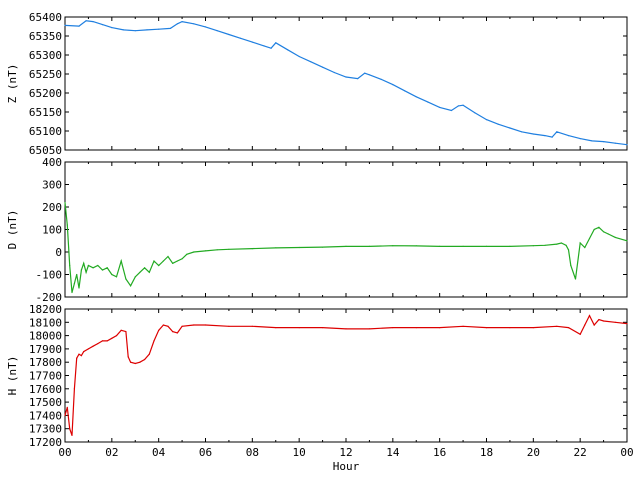  What do you see at coordinates (346, 466) in the screenshot?
I see `x-axis-label: Hour` at bounding box center [346, 466].